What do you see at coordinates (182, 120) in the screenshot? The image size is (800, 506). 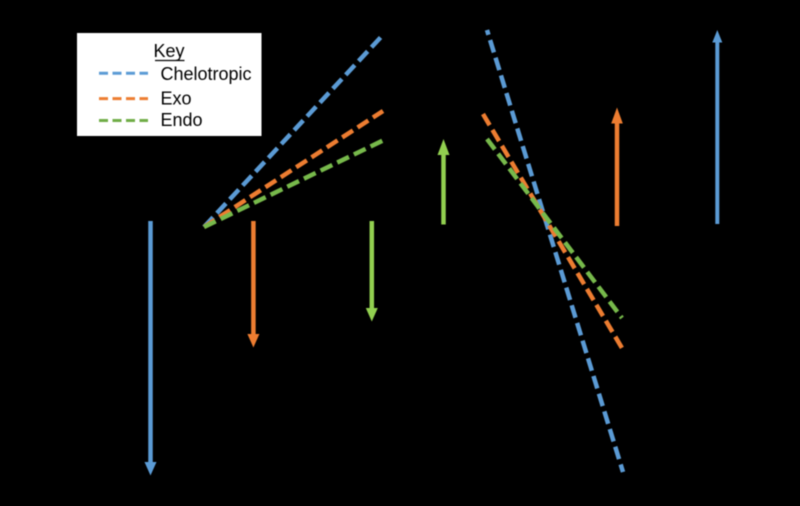 I see `svg-text: Endo` at bounding box center [182, 120].